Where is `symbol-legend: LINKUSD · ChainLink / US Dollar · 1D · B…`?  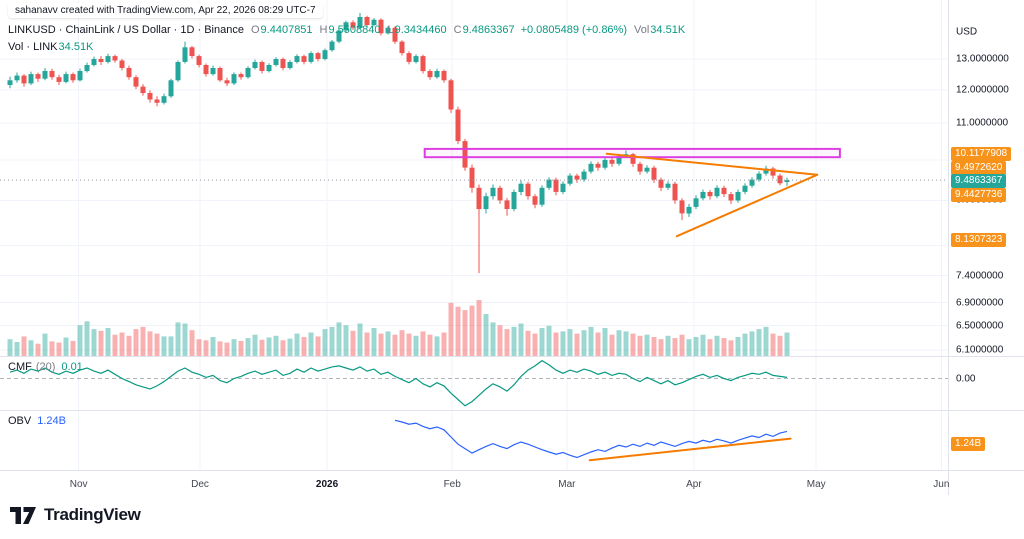 symbol-legend: LINKUSD · ChainLink / US Dollar · 1D · B… is located at coordinates (346, 30).